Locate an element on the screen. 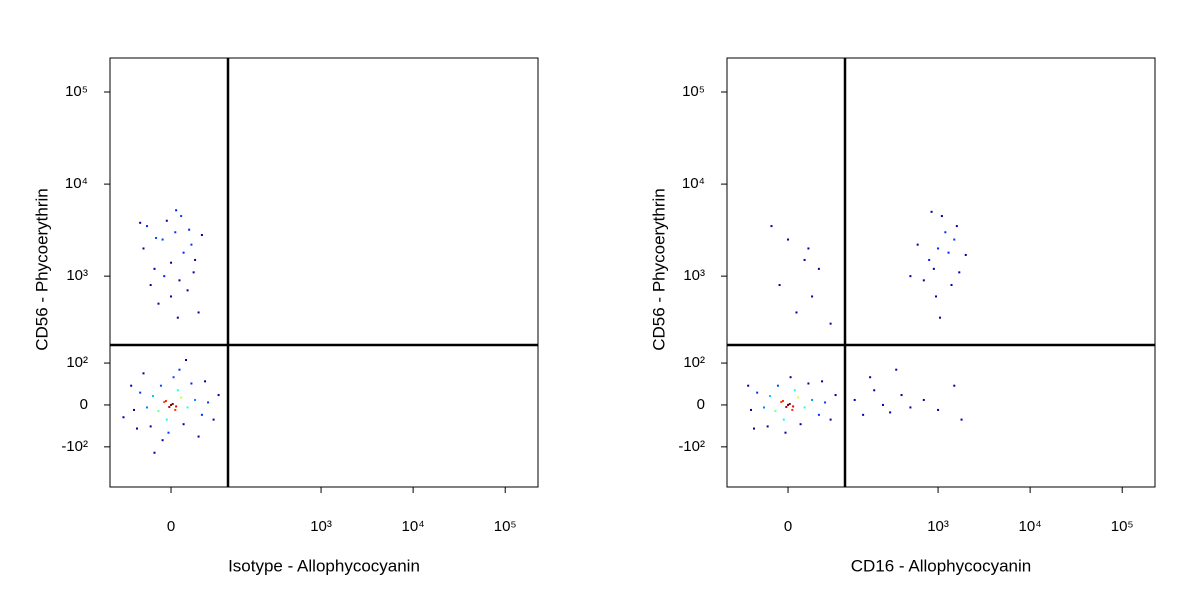 The image size is (1200, 605). y-tick-label: 10⁴ is located at coordinates (693, 183).